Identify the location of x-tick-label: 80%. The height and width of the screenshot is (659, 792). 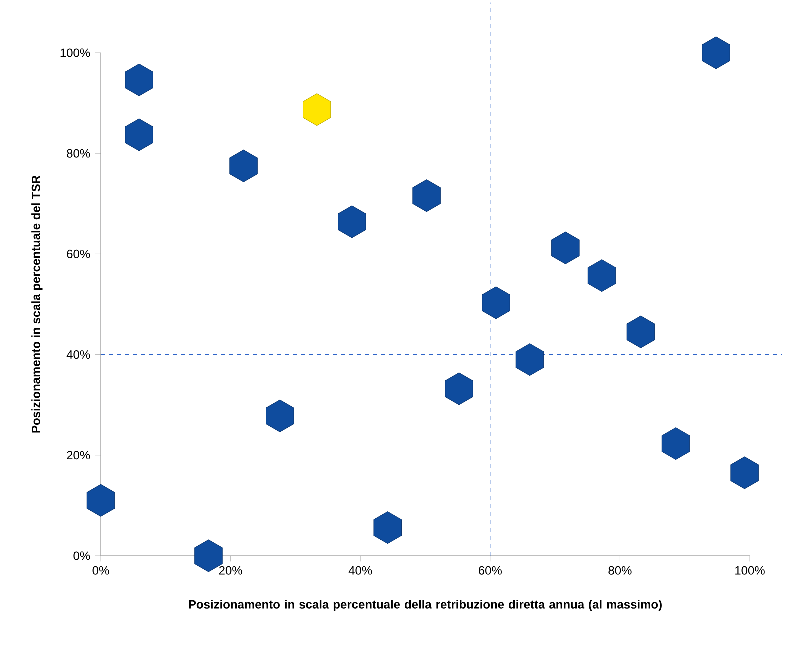
(620, 570).